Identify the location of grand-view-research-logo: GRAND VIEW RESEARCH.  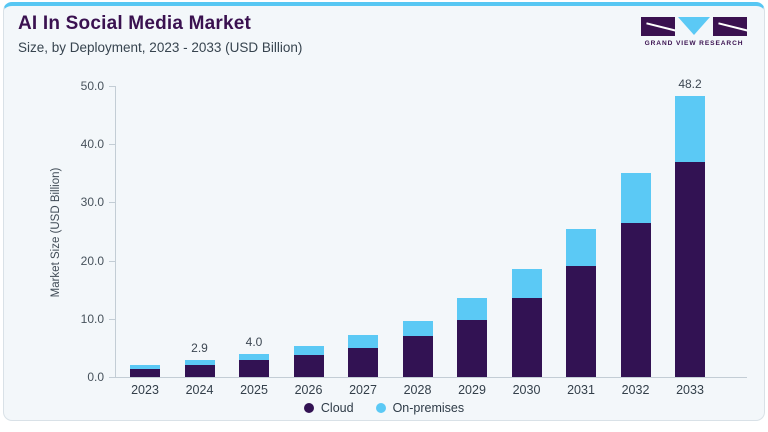
(694, 33).